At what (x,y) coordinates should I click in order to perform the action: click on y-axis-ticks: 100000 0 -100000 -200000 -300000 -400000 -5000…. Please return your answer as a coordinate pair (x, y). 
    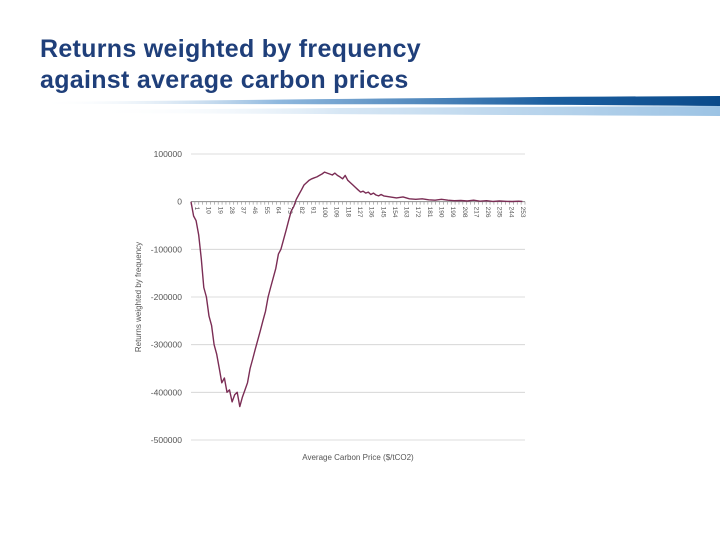
    Looking at the image, I should click on (166, 297).